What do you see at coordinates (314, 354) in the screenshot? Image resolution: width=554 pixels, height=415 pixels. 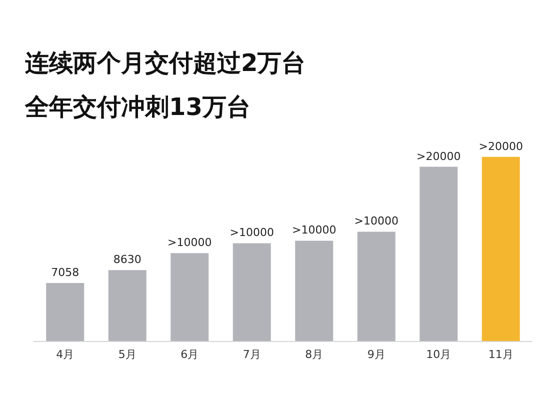 I see `x-tick-label: 8月` at bounding box center [314, 354].